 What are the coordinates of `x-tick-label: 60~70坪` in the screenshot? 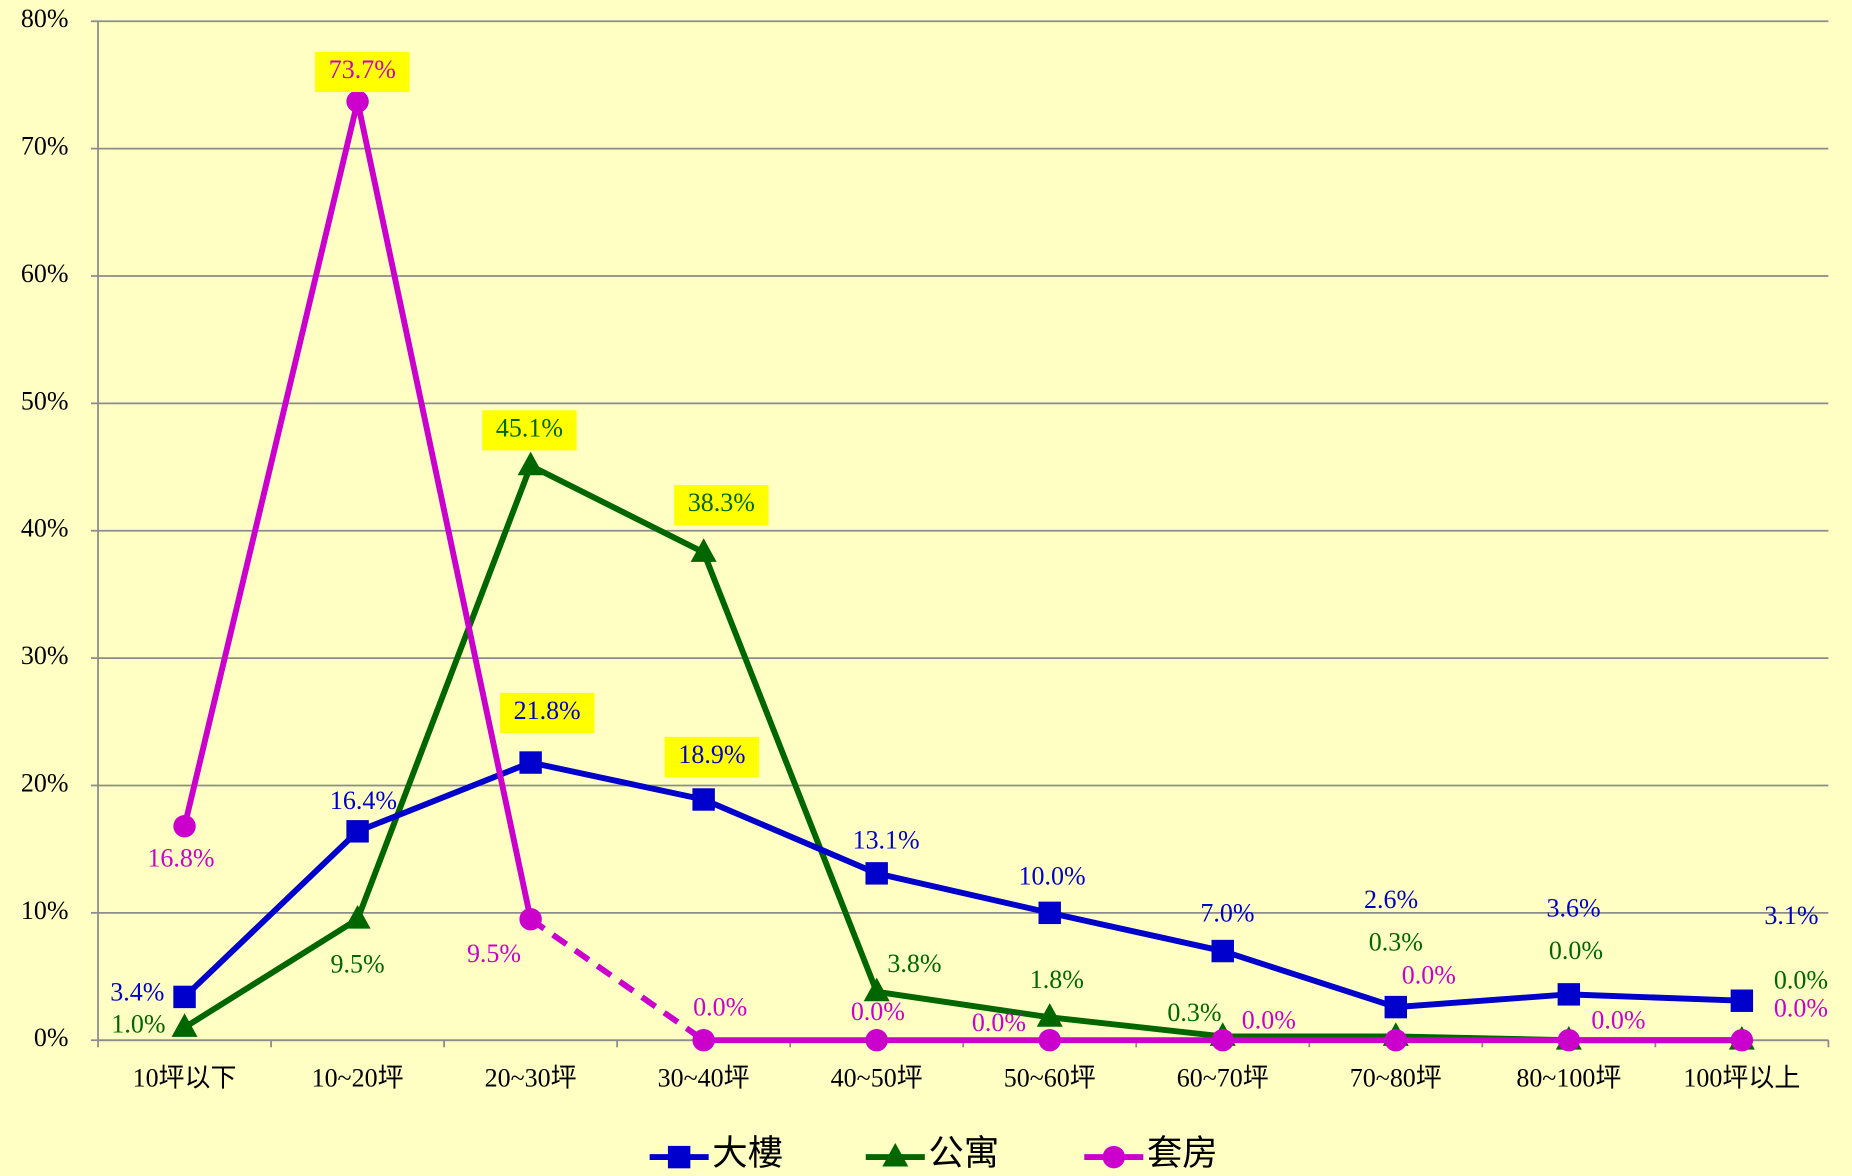 It's located at (1223, 1077).